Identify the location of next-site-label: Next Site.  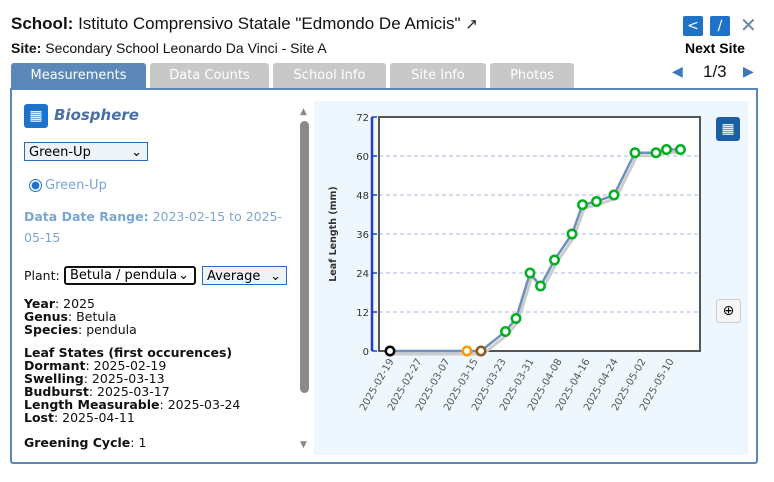
(715, 48).